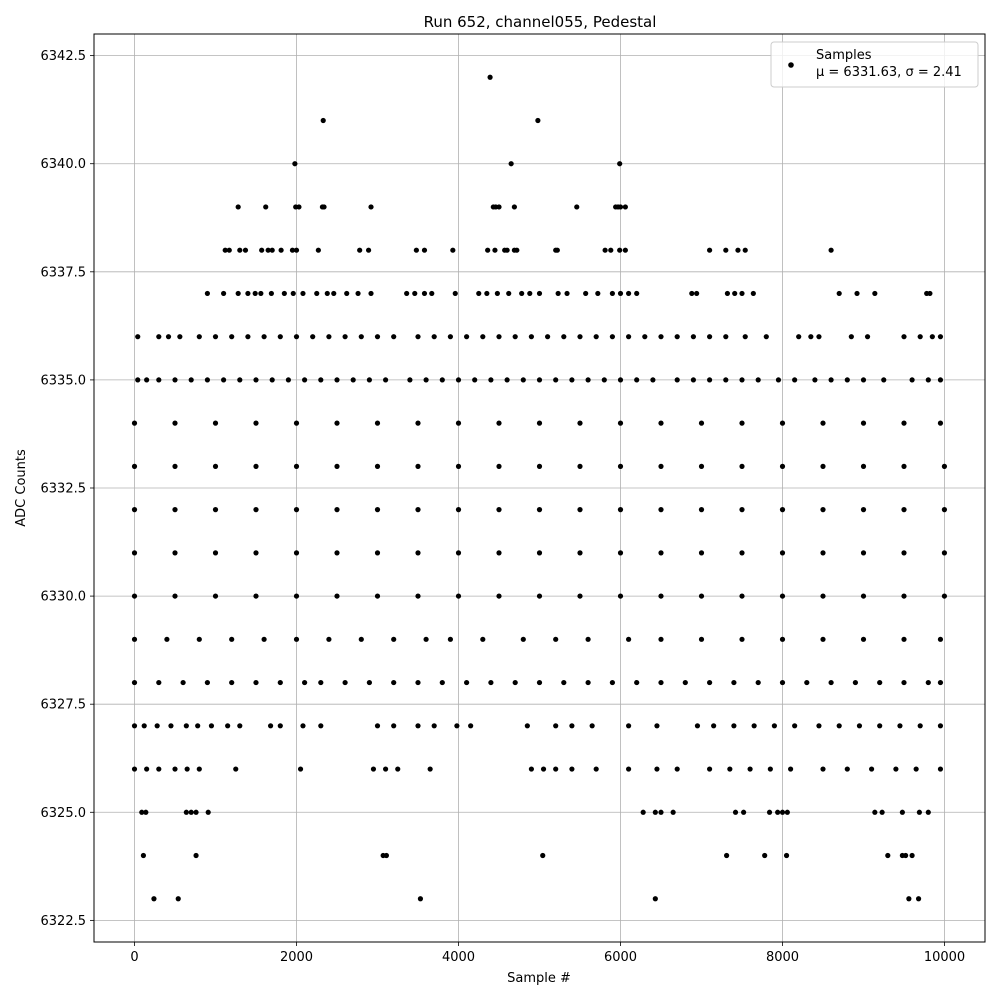 The width and height of the screenshot is (1000, 1004). What do you see at coordinates (64, 489) in the screenshot?
I see `y-tick-label: 6332.5` at bounding box center [64, 489].